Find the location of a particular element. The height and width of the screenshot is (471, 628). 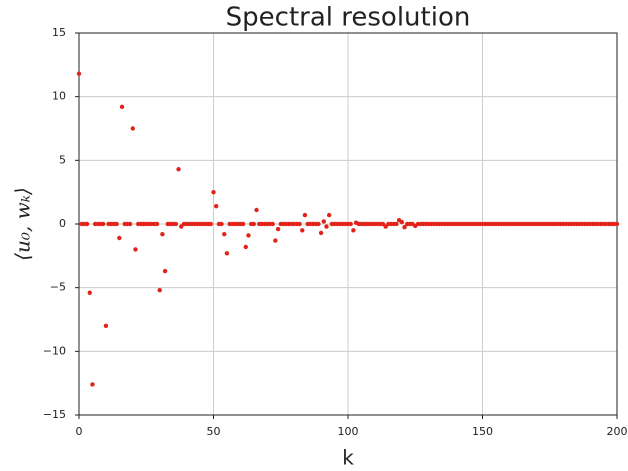

y-tick-label: 10 is located at coordinates (59, 96).